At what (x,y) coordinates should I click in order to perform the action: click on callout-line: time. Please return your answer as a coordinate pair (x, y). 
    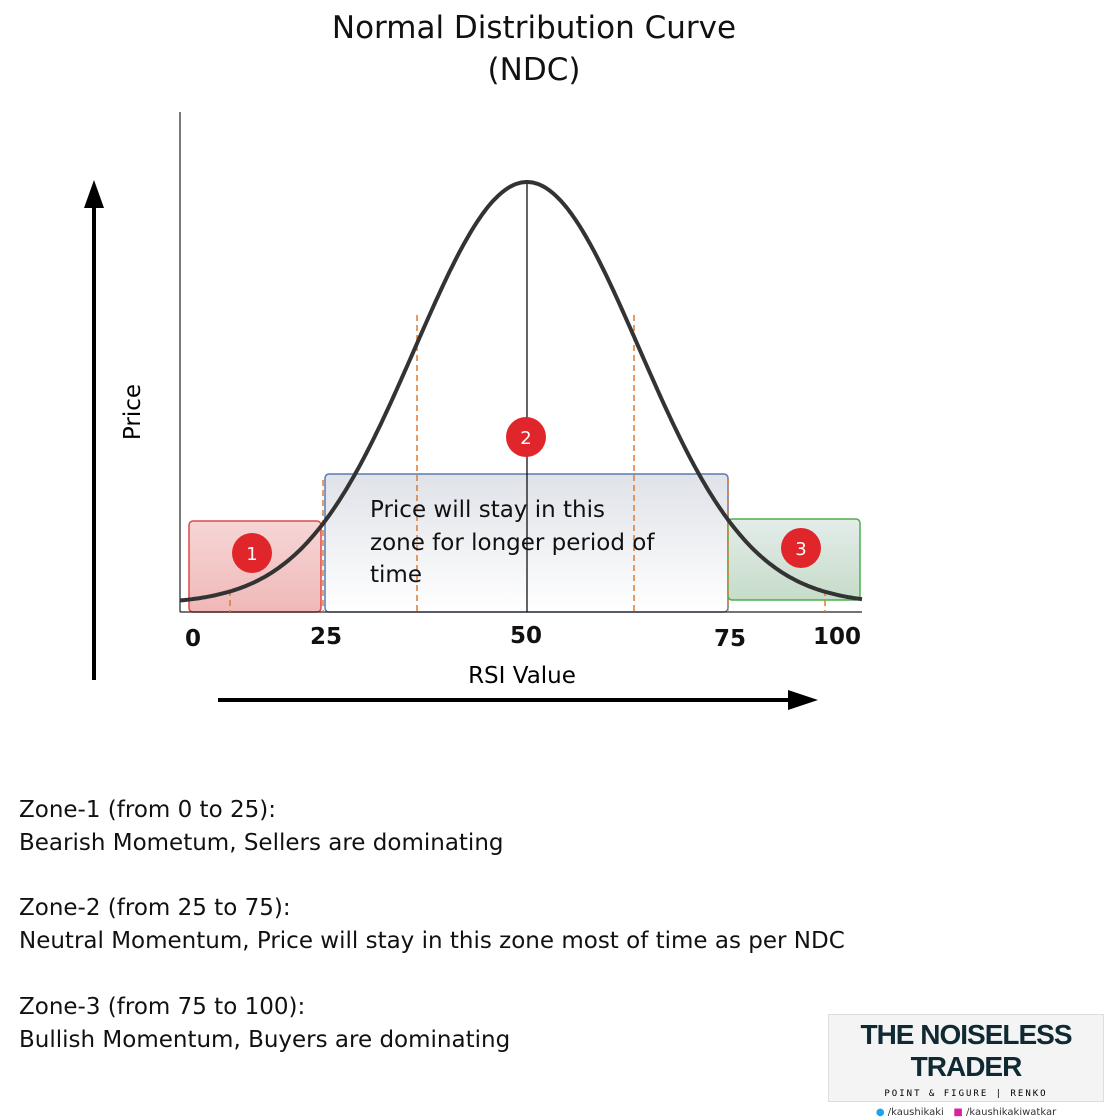
    Looking at the image, I should click on (396, 575).